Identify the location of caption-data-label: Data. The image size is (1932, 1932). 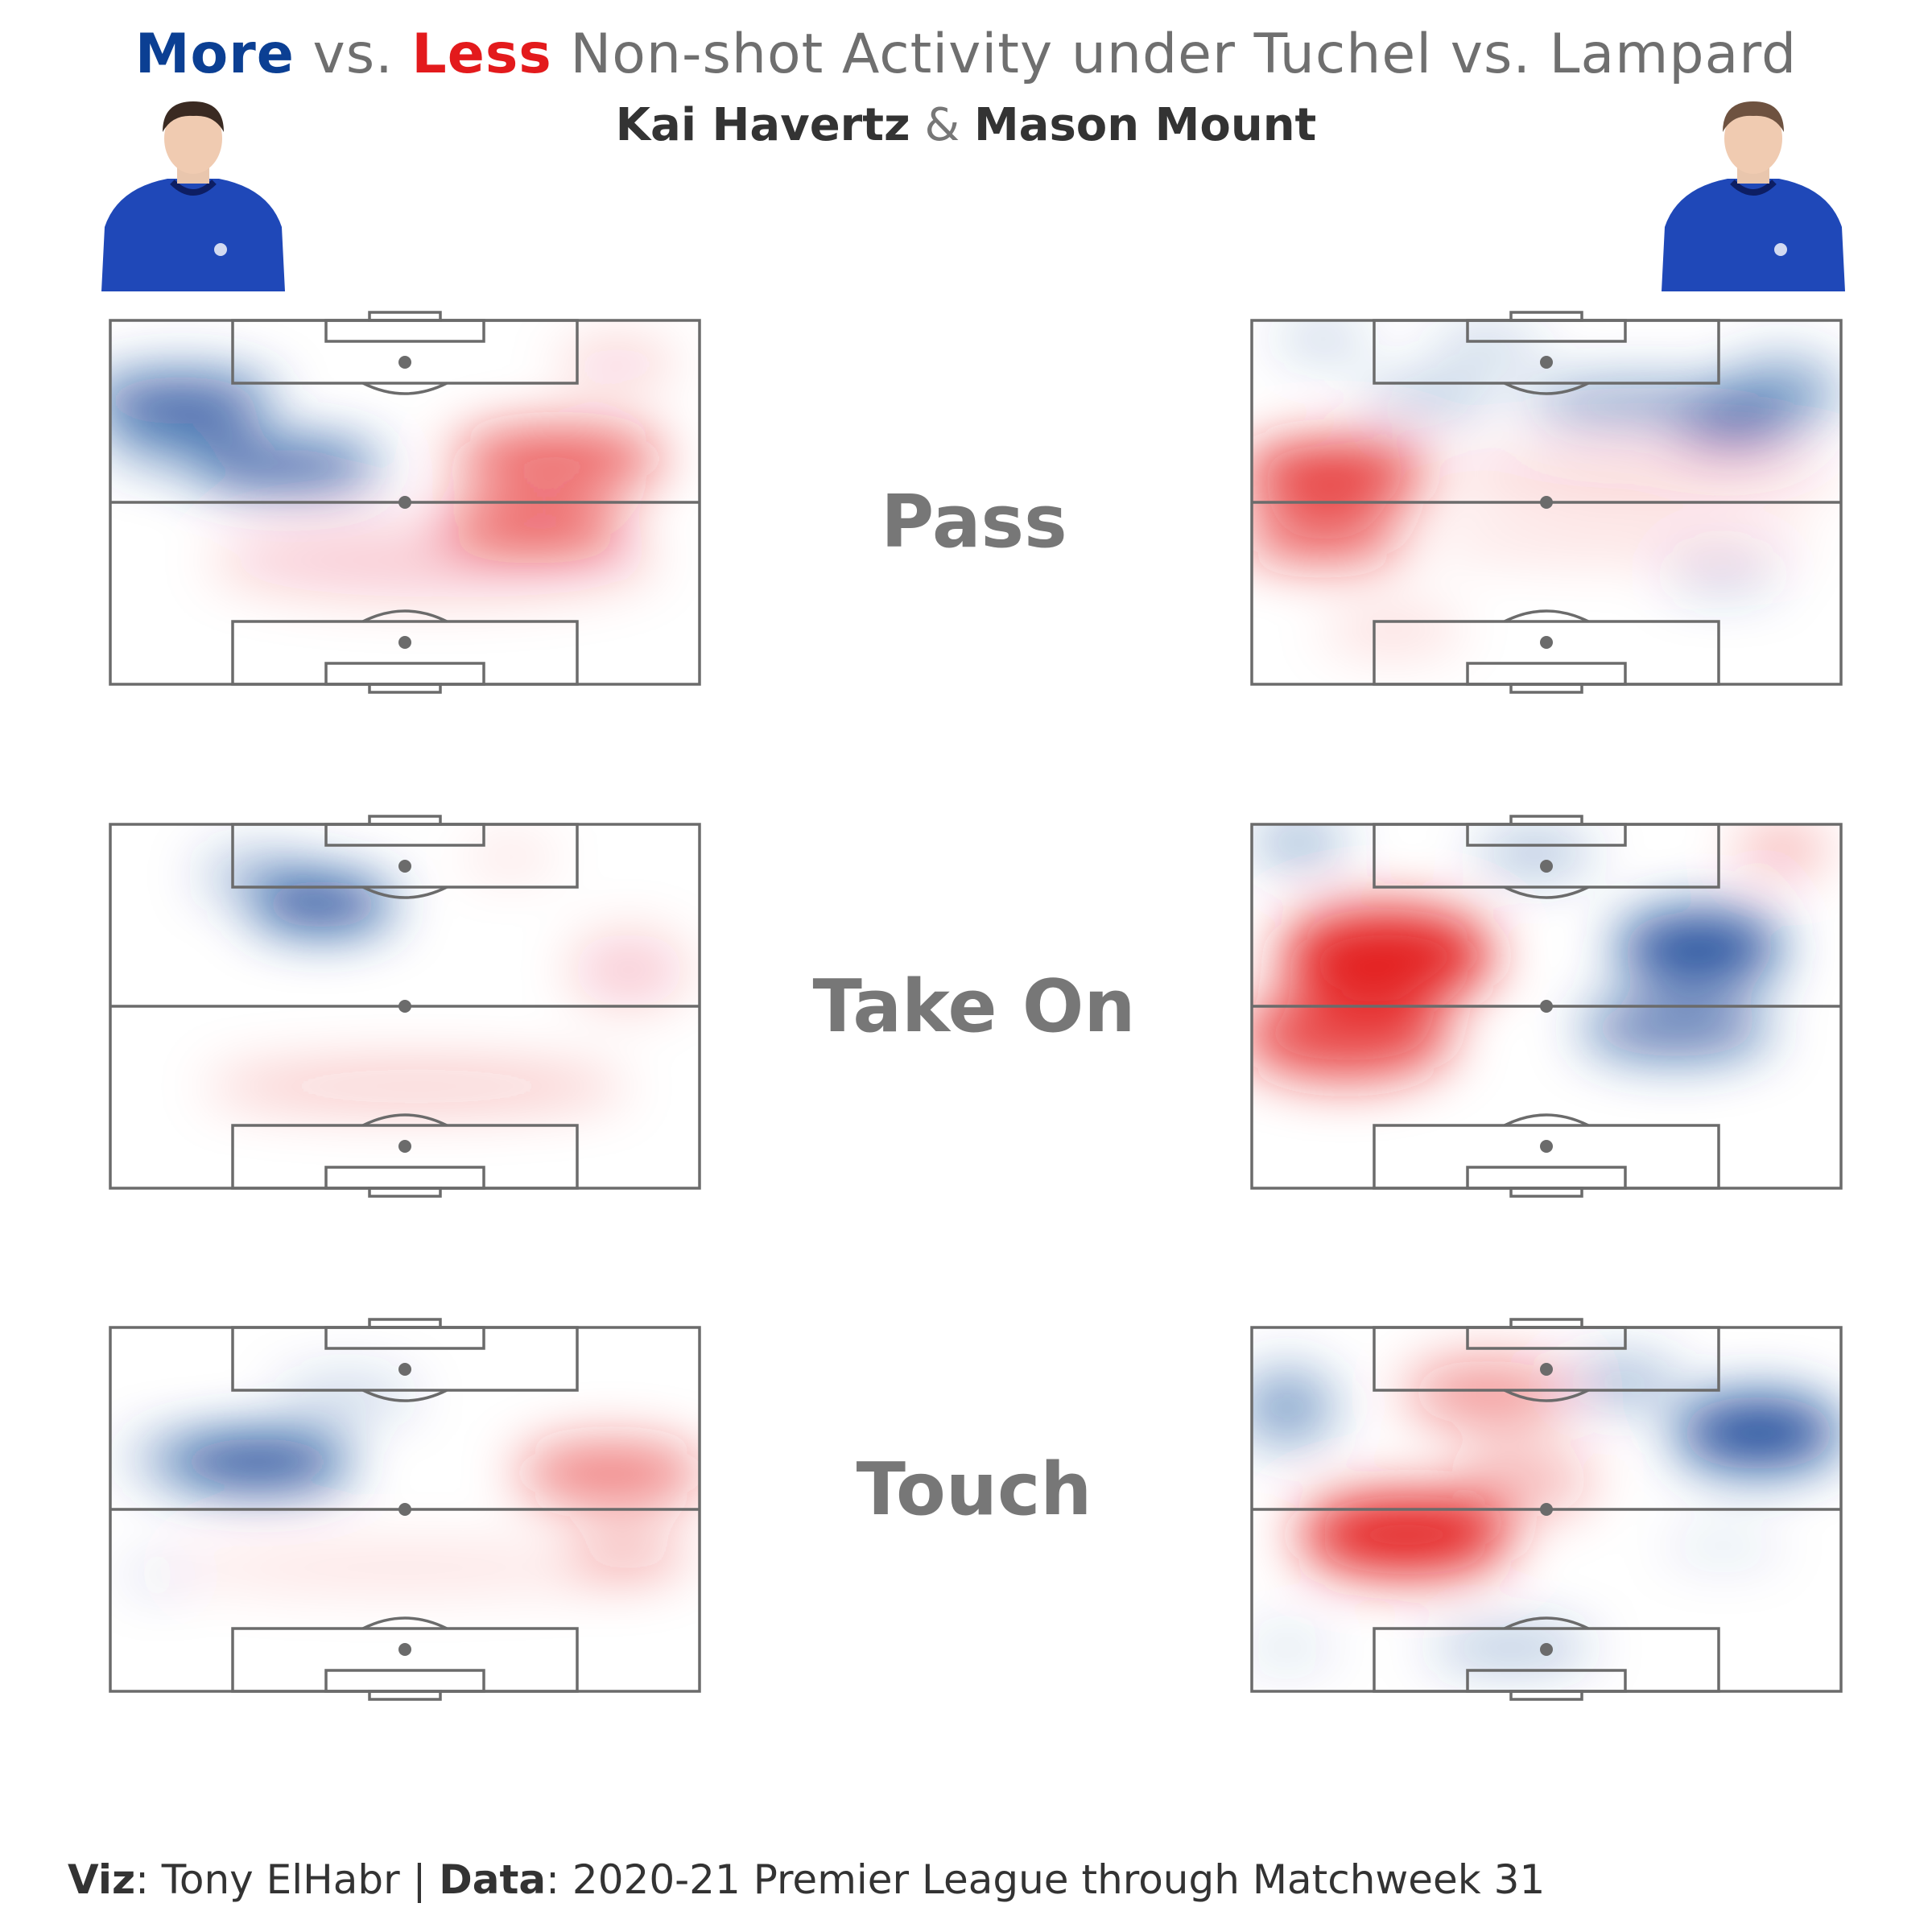
(493, 1879).